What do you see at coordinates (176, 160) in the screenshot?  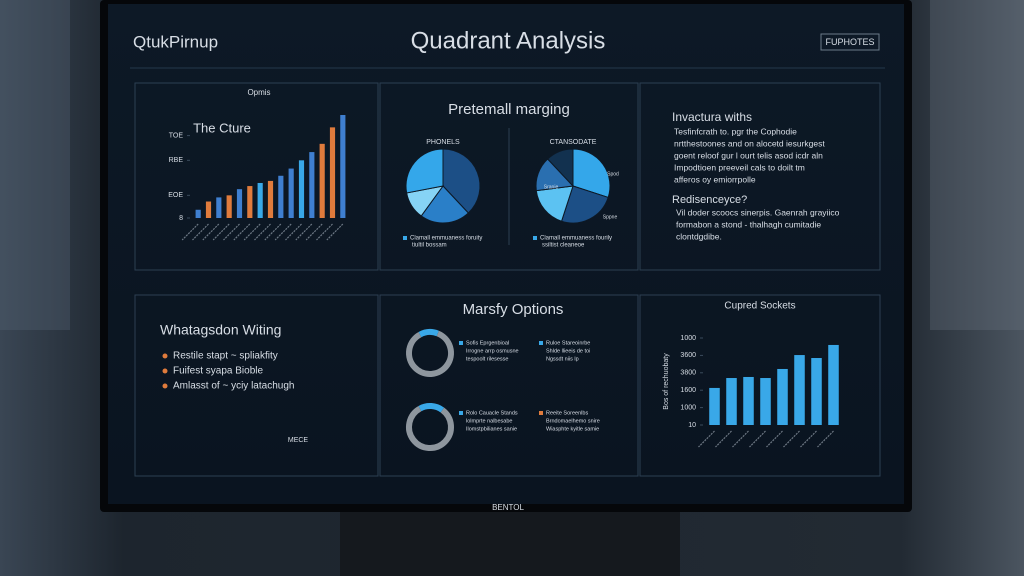 I see `y-tick-label: RBE` at bounding box center [176, 160].